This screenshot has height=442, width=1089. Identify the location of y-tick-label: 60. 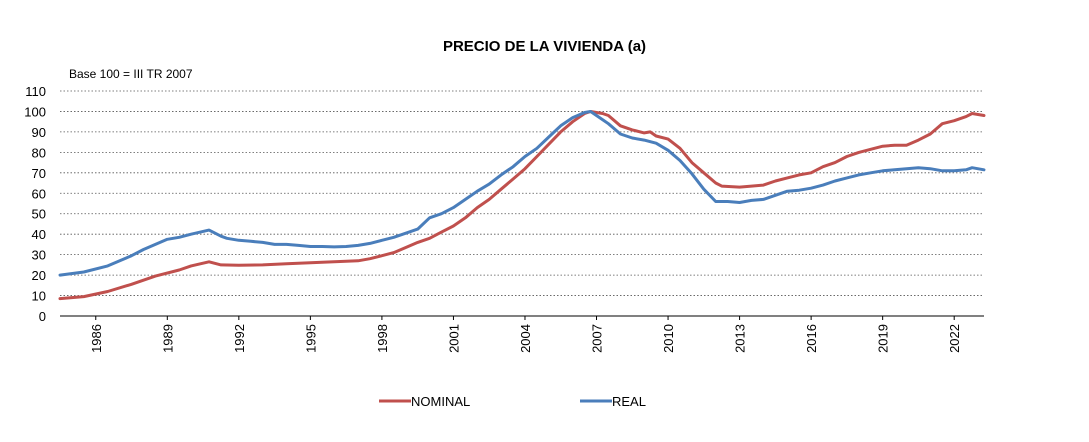
(39, 193).